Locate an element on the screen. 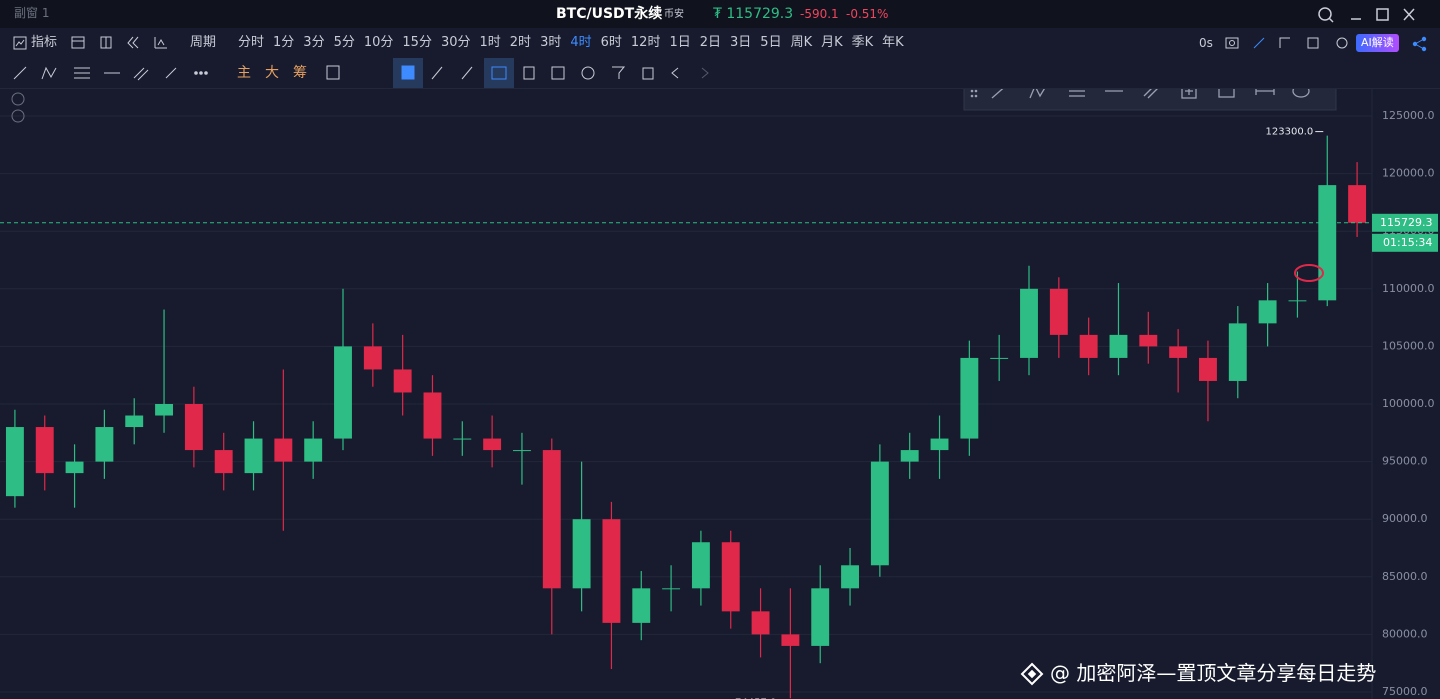 This screenshot has height=699, width=1440. interval-button: 1分 is located at coordinates (284, 42).